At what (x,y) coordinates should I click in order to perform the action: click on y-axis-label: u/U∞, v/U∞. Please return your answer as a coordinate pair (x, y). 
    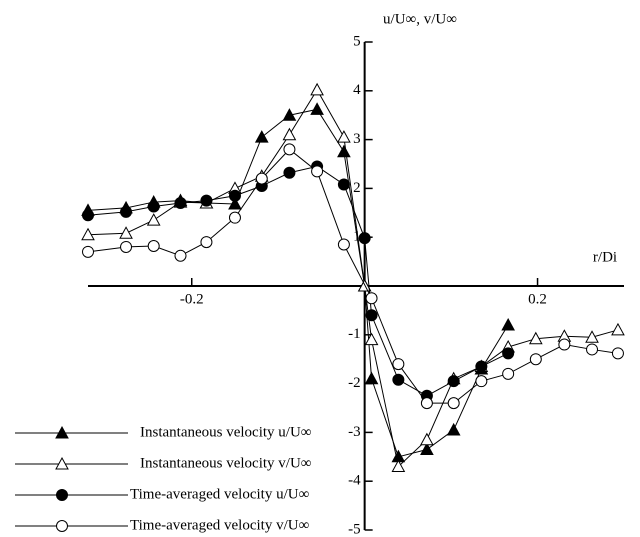
    Looking at the image, I should click on (420, 19).